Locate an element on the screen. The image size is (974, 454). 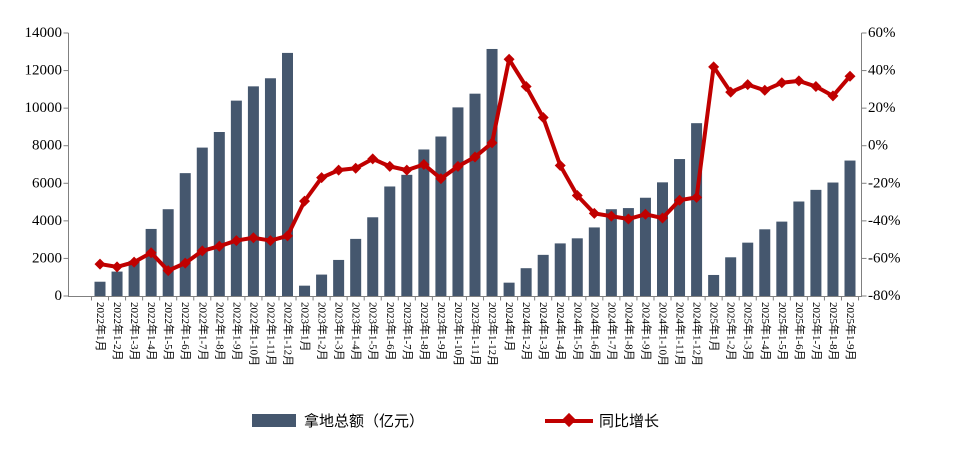
x-axis-category-label: 2023年1-9月 is located at coordinates (442, 331).